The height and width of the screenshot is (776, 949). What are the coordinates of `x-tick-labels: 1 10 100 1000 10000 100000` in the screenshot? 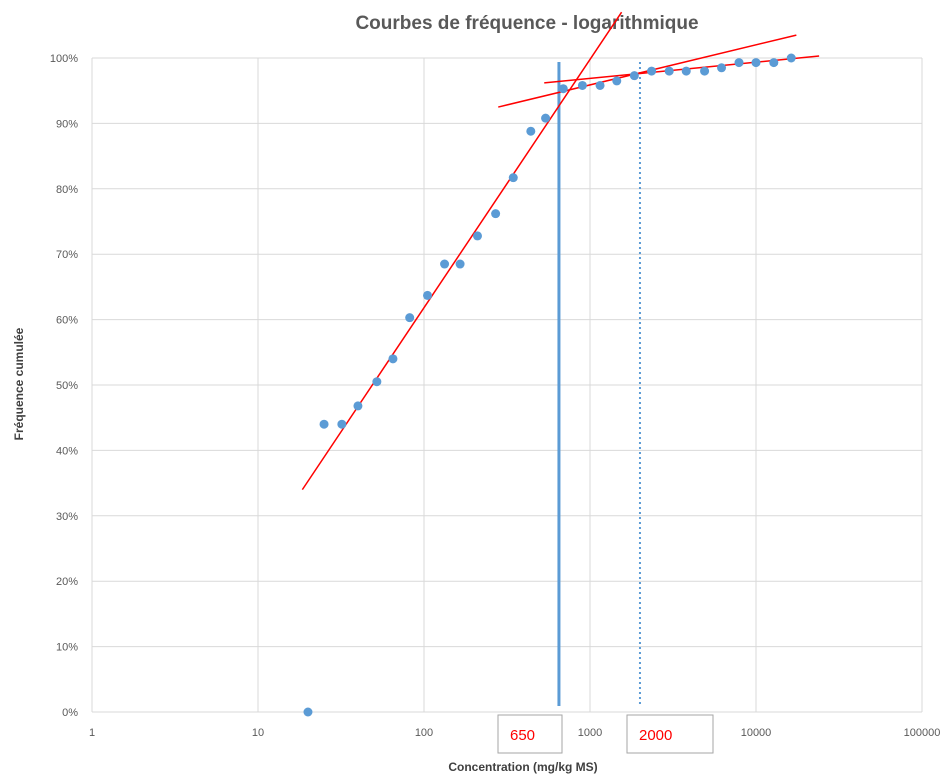 It's located at (514, 733).